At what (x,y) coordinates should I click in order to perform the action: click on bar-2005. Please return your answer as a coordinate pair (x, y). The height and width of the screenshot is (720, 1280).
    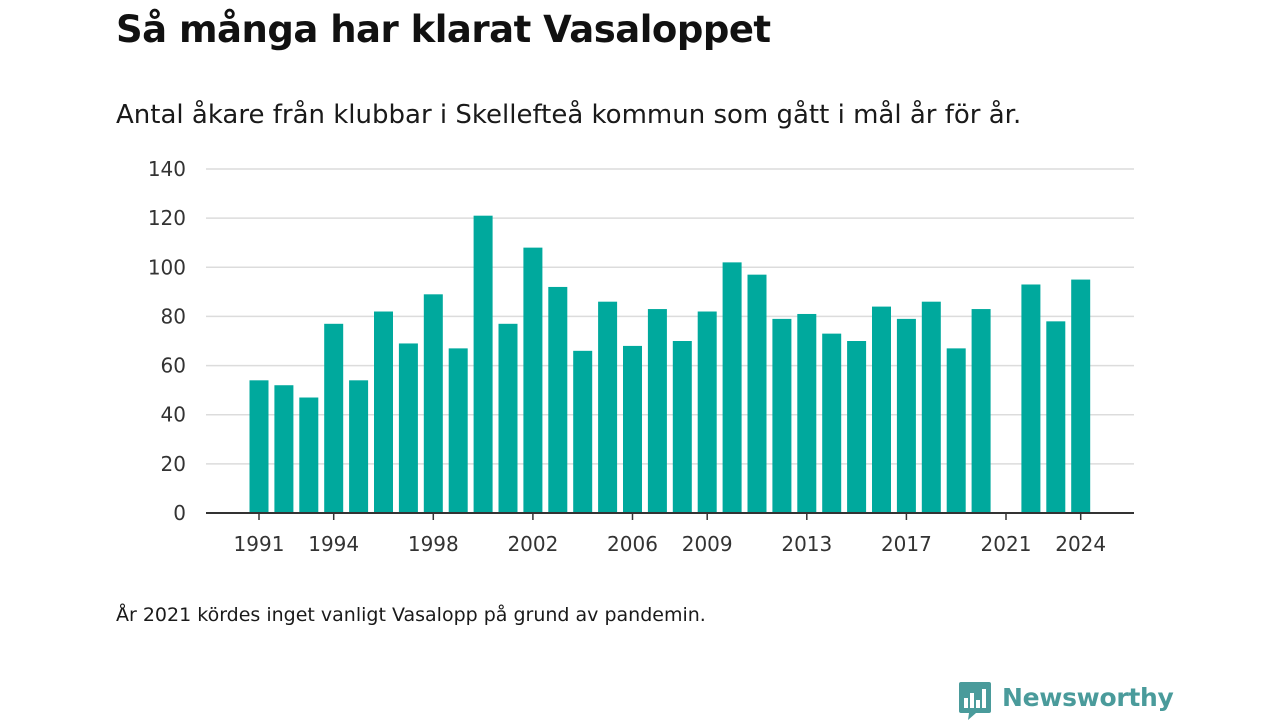
    Looking at the image, I should click on (608, 407).